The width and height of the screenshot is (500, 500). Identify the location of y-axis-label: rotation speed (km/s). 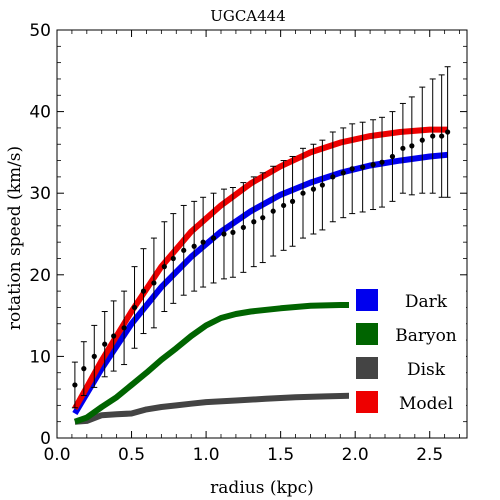
(15, 238).